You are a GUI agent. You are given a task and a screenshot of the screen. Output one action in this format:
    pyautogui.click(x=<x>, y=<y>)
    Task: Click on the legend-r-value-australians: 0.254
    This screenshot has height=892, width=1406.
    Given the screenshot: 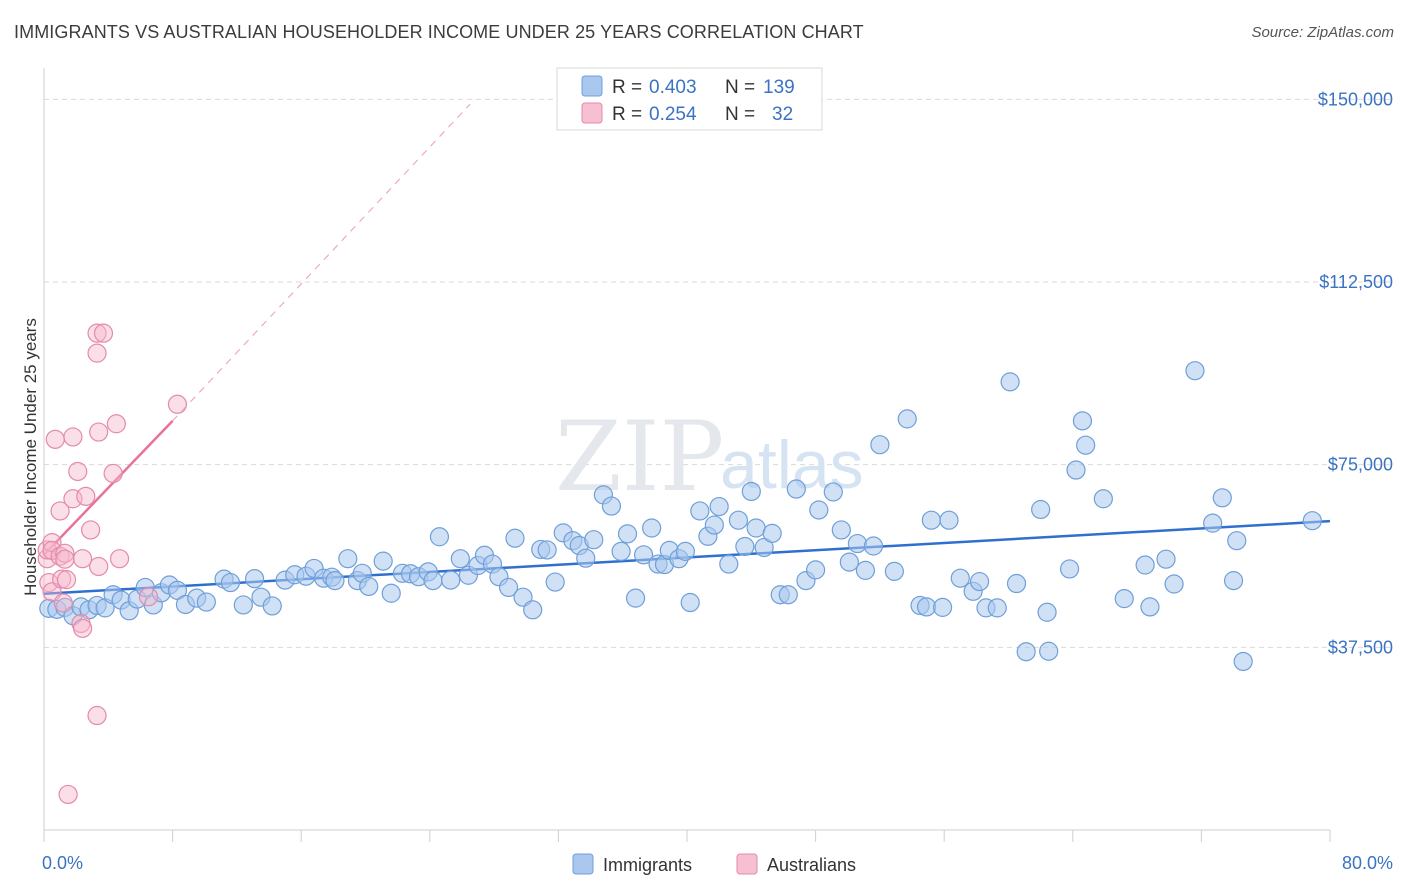 What is the action you would take?
    pyautogui.click(x=673, y=114)
    